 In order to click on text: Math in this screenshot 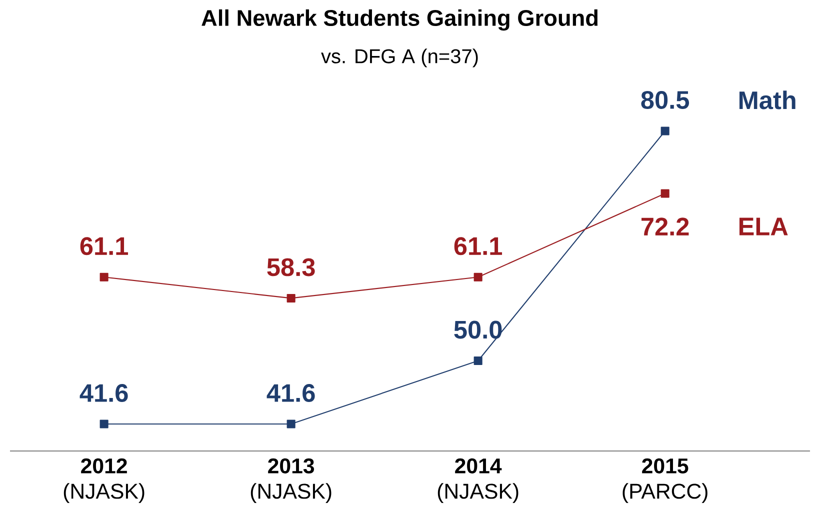, I will do `click(767, 100)`.